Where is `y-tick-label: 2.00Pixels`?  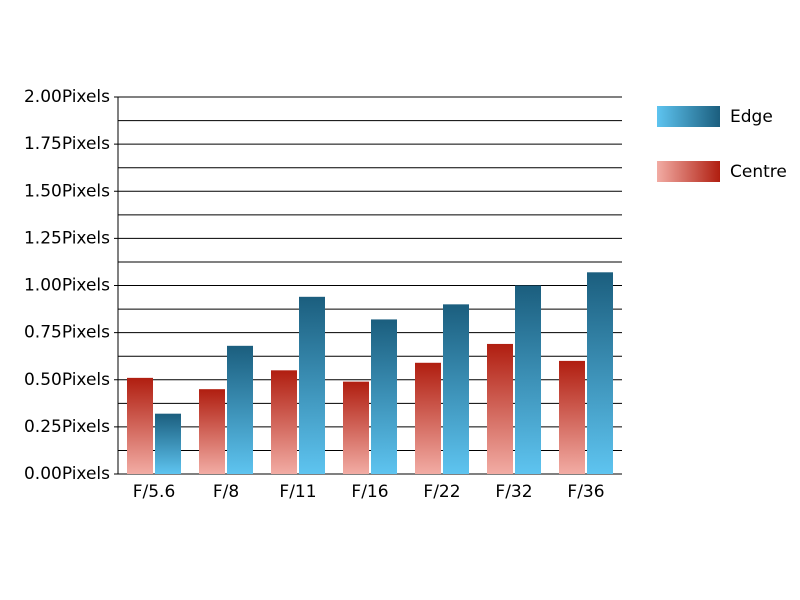 y-tick-label: 2.00Pixels is located at coordinates (67, 97).